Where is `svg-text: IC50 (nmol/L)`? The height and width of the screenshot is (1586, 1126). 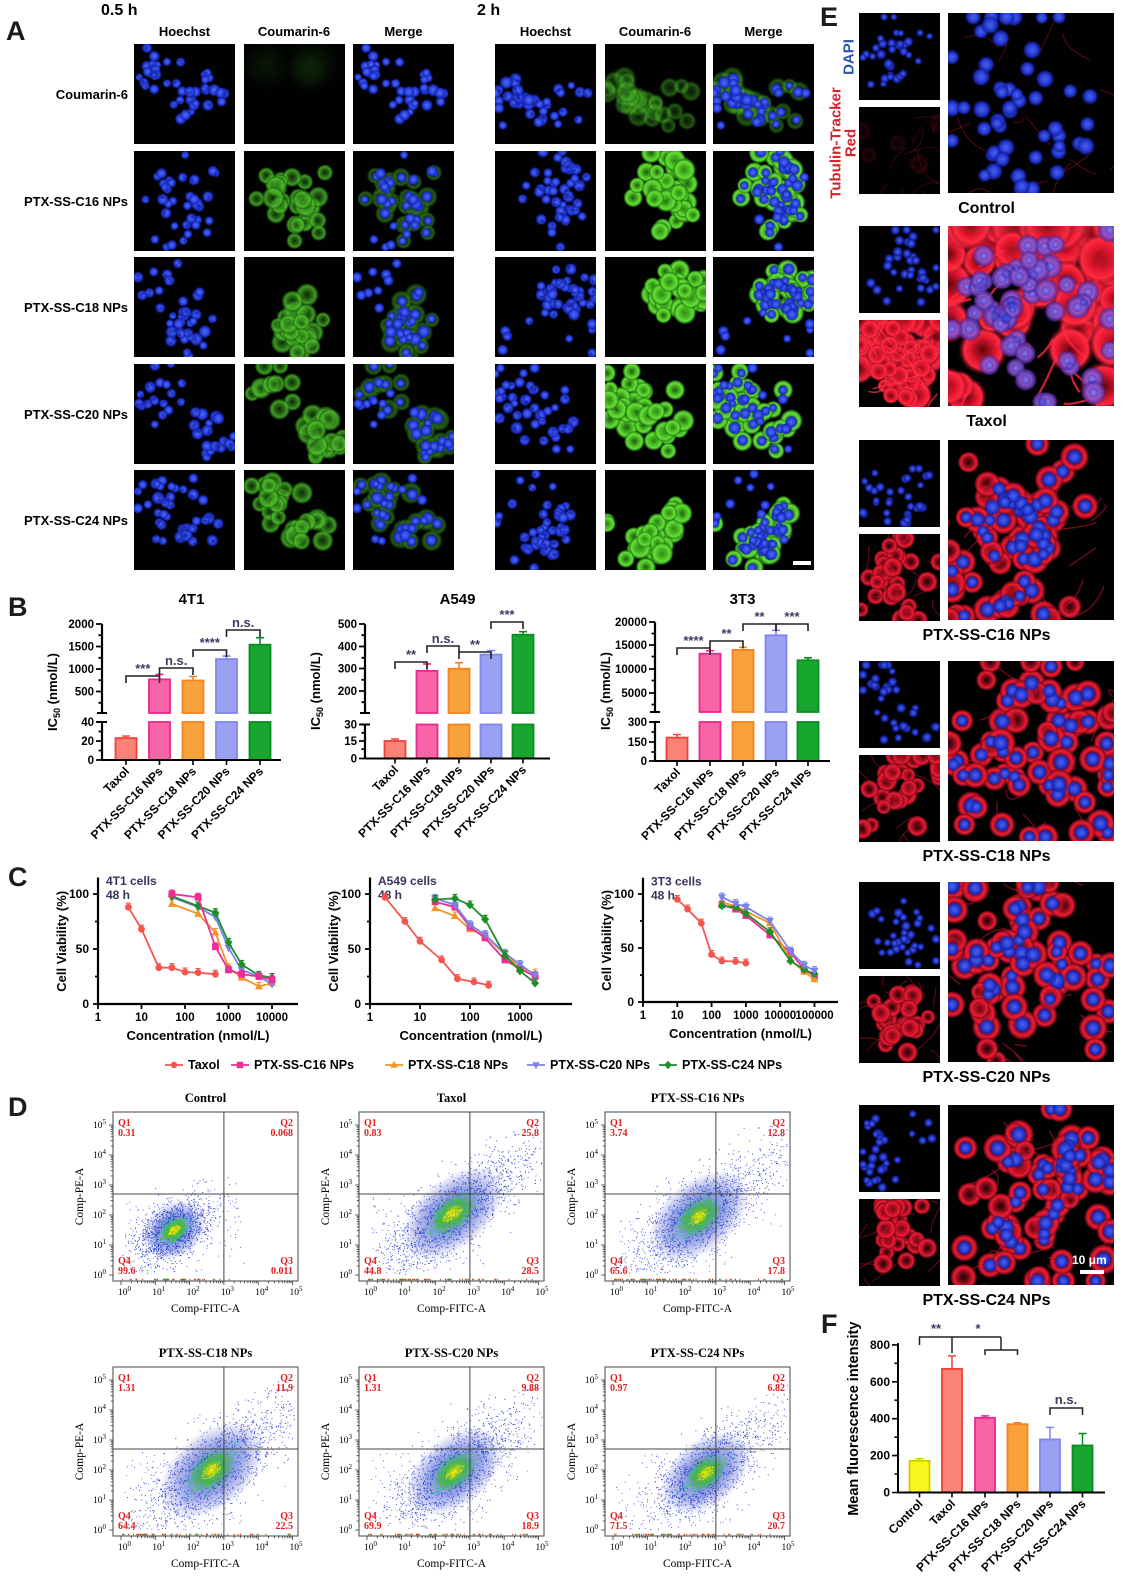
svg-text: IC50 (nmol/L) is located at coordinates (316, 691).